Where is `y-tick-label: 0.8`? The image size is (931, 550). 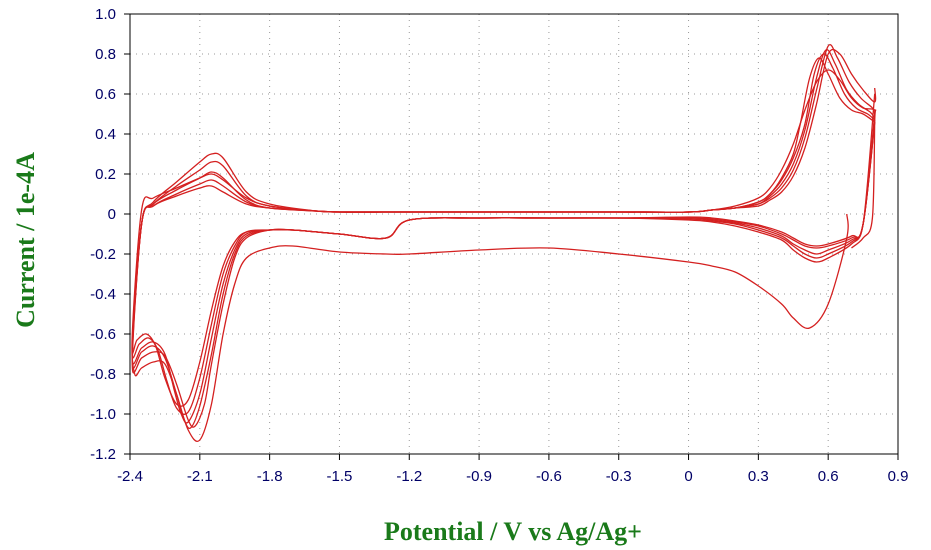
y-tick-label: 0.8 is located at coordinates (105, 54).